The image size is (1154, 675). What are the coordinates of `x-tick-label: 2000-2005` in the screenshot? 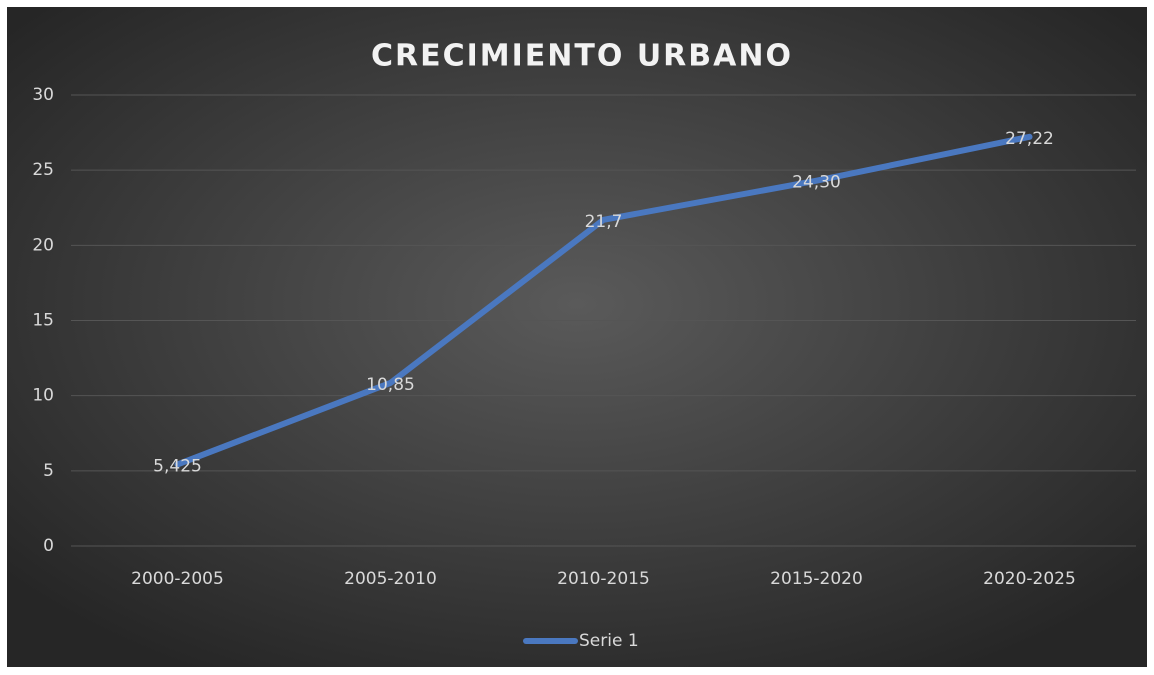 It's located at (177, 579).